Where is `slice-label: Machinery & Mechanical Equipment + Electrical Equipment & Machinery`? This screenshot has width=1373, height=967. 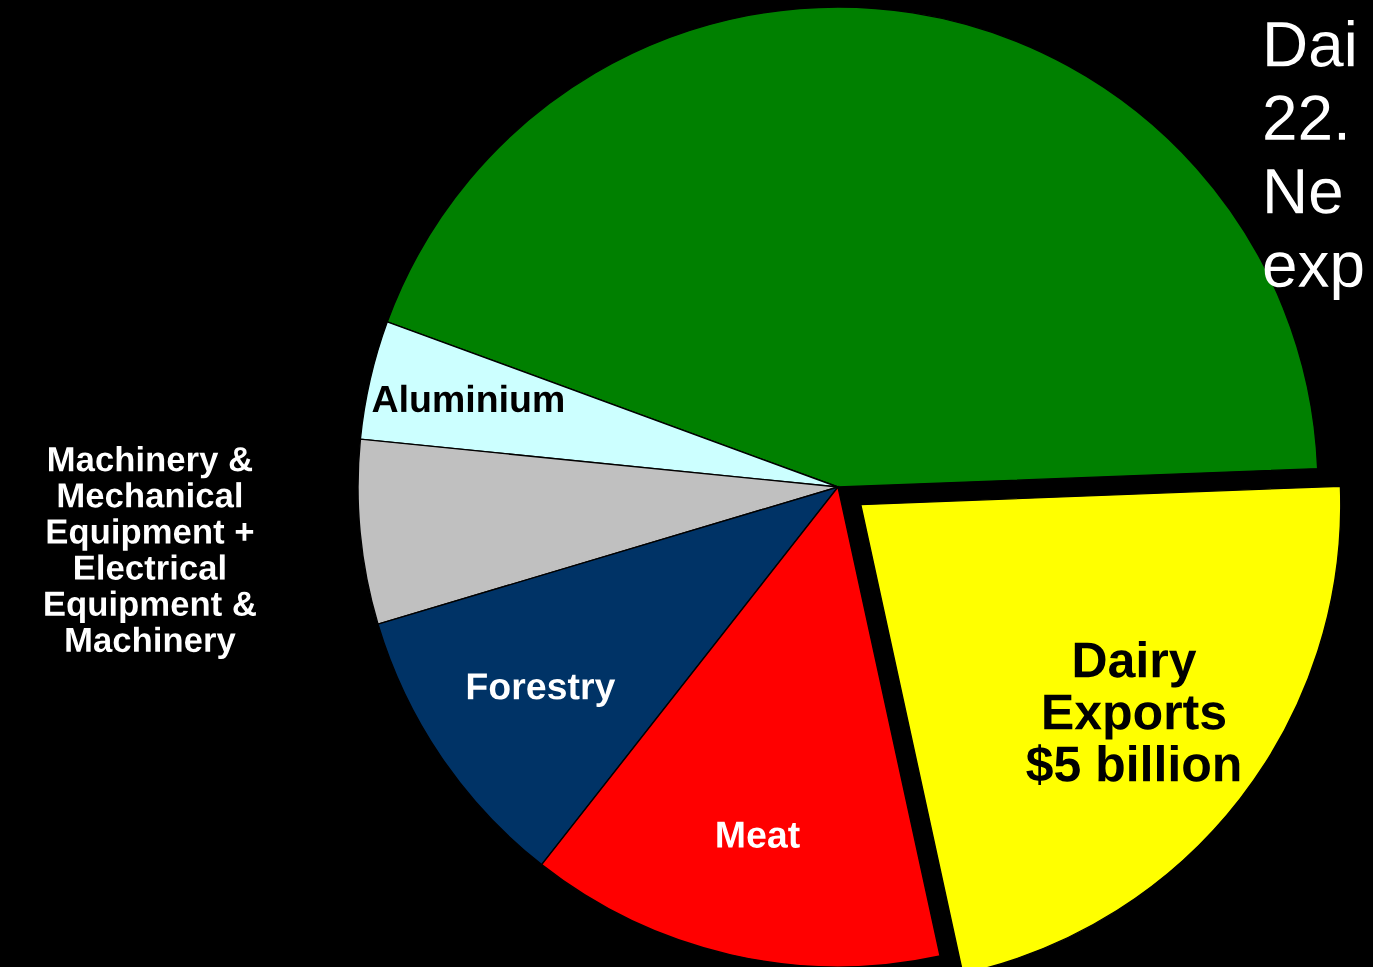 slice-label: Machinery & Mechanical Equipment + Electrical Equipment & Machinery is located at coordinates (150, 552).